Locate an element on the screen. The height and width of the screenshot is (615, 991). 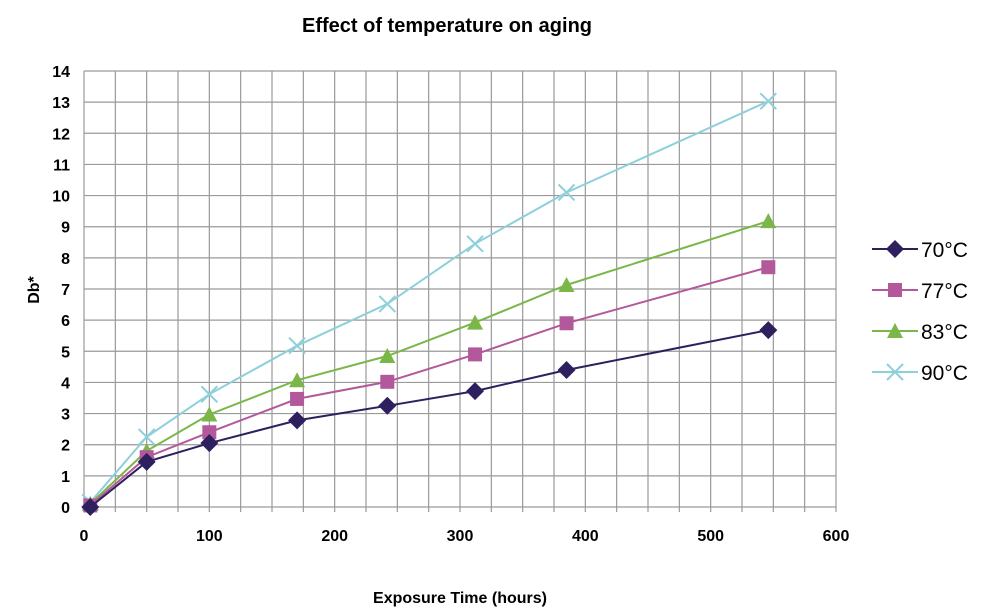
x-axis-title: Exposure Time (hours) is located at coordinates (460, 598).